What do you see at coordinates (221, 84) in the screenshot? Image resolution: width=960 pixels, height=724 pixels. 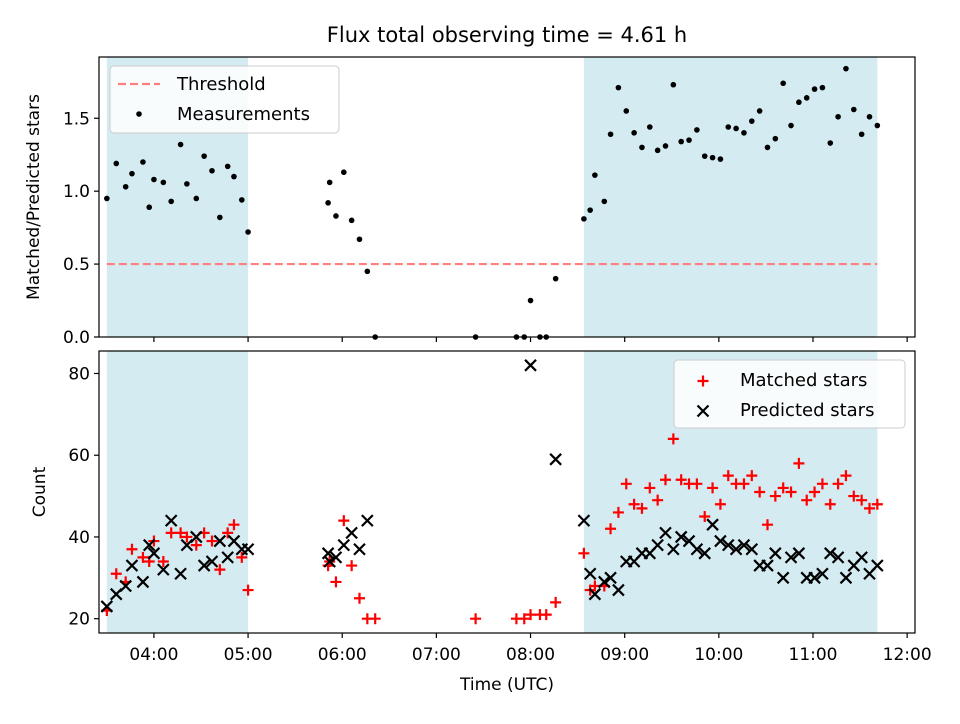 I see `legend-threshold-label: Threshold` at bounding box center [221, 84].